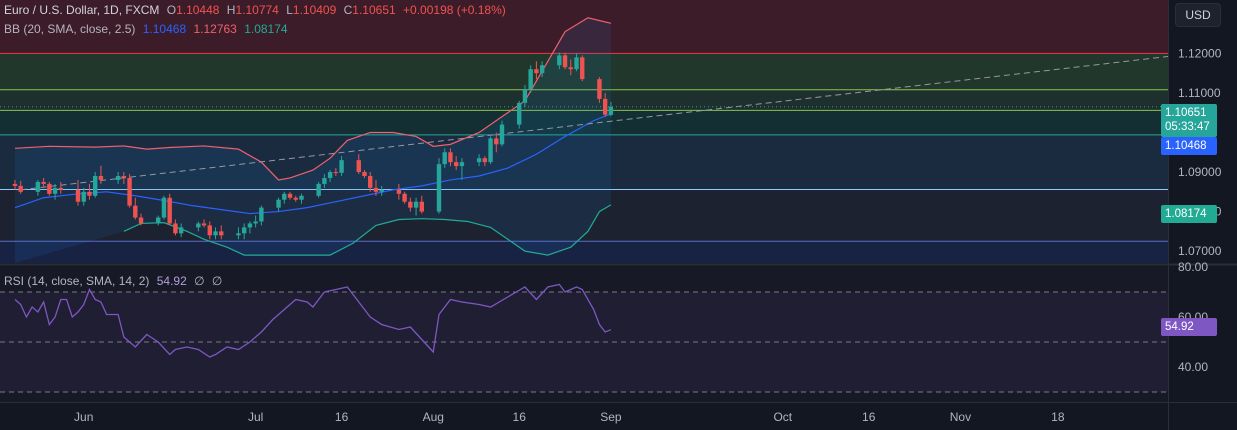  What do you see at coordinates (1193, 367) in the screenshot?
I see `rsi-tick-label: 40.00` at bounding box center [1193, 367].